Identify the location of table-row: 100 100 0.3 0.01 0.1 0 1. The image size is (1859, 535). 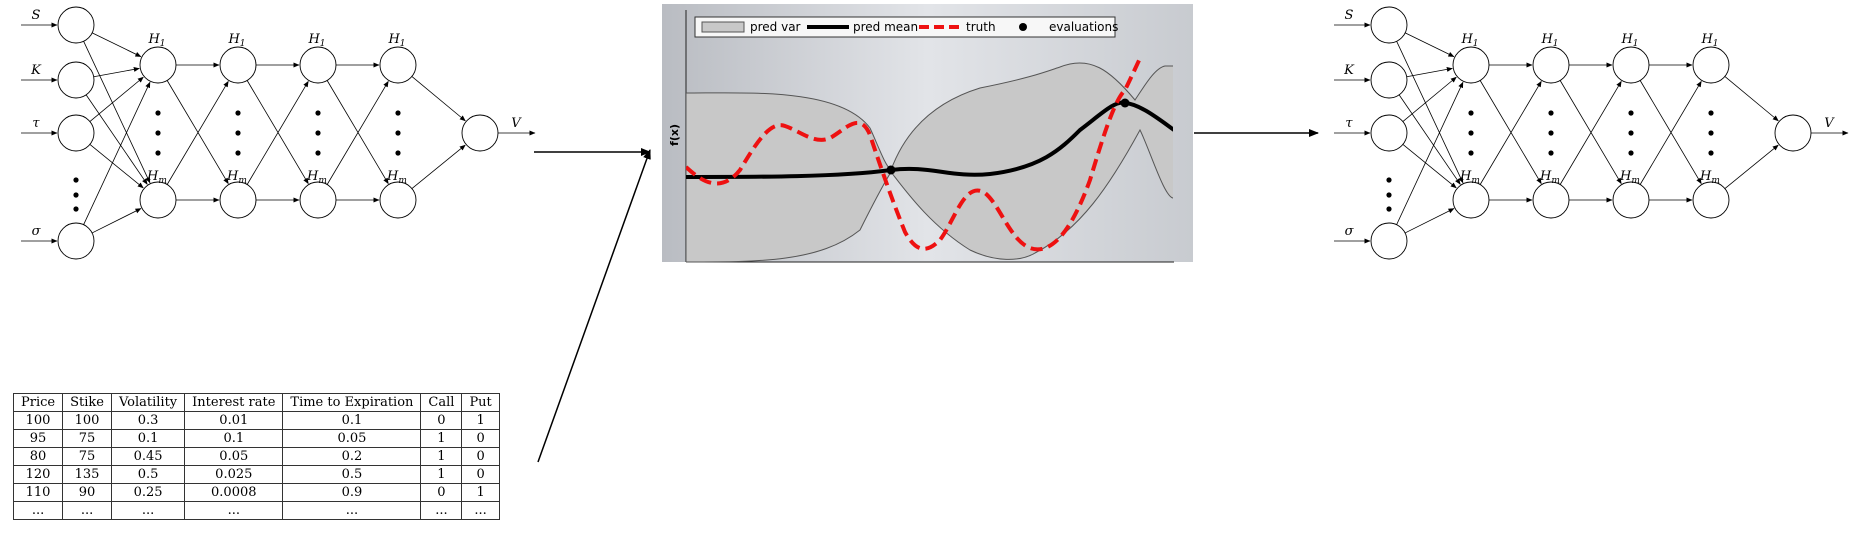
(256, 420).